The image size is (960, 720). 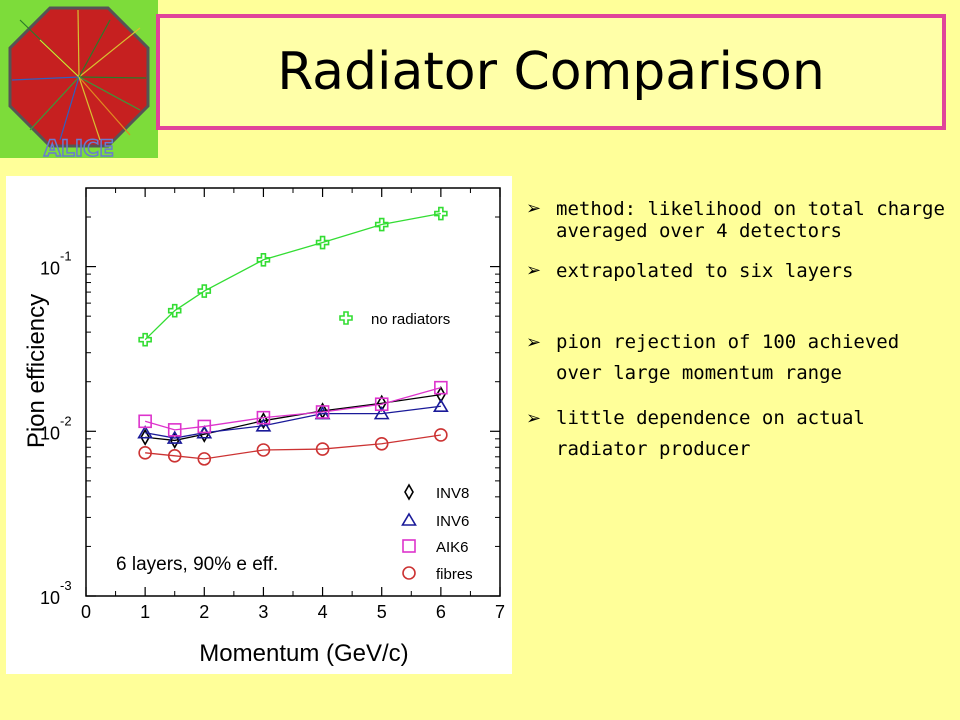 I want to click on legend-label-aik6: AIK6, so click(x=452, y=547).